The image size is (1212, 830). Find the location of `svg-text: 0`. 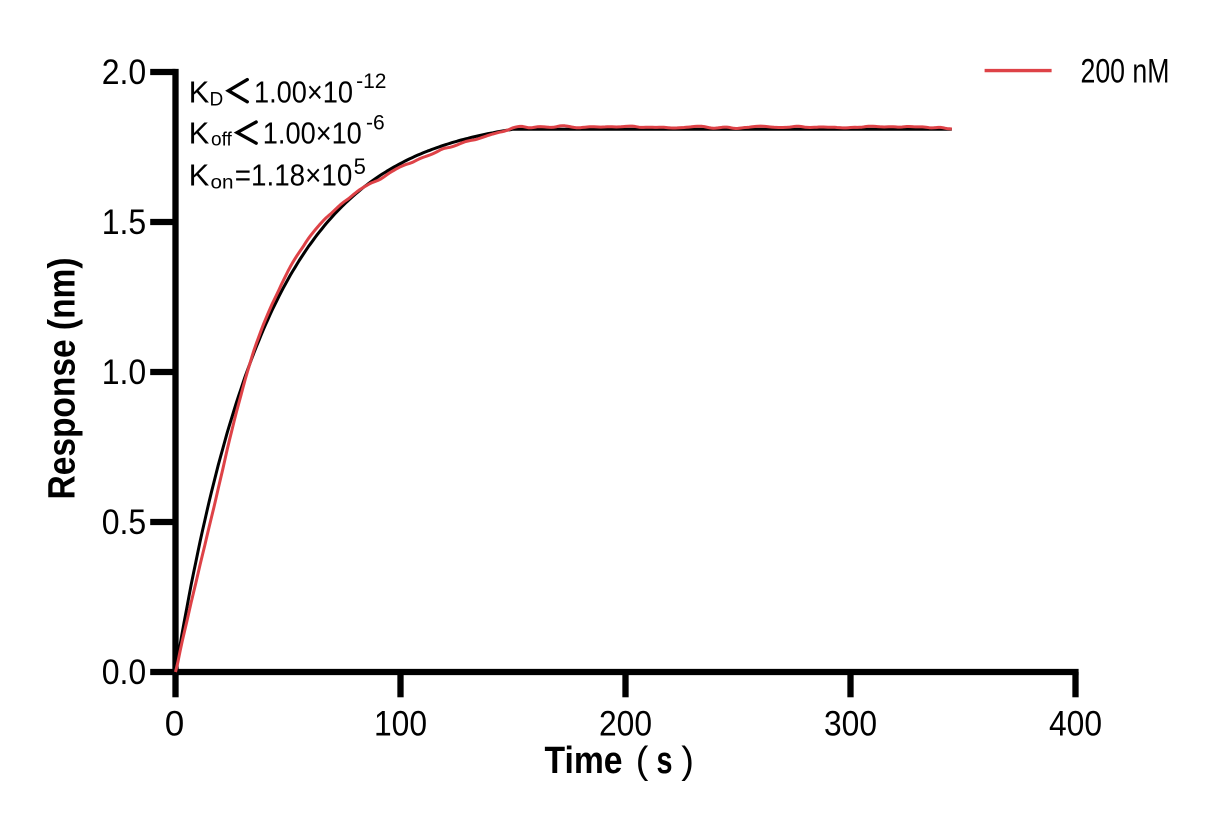

svg-text: 0 is located at coordinates (174, 724).